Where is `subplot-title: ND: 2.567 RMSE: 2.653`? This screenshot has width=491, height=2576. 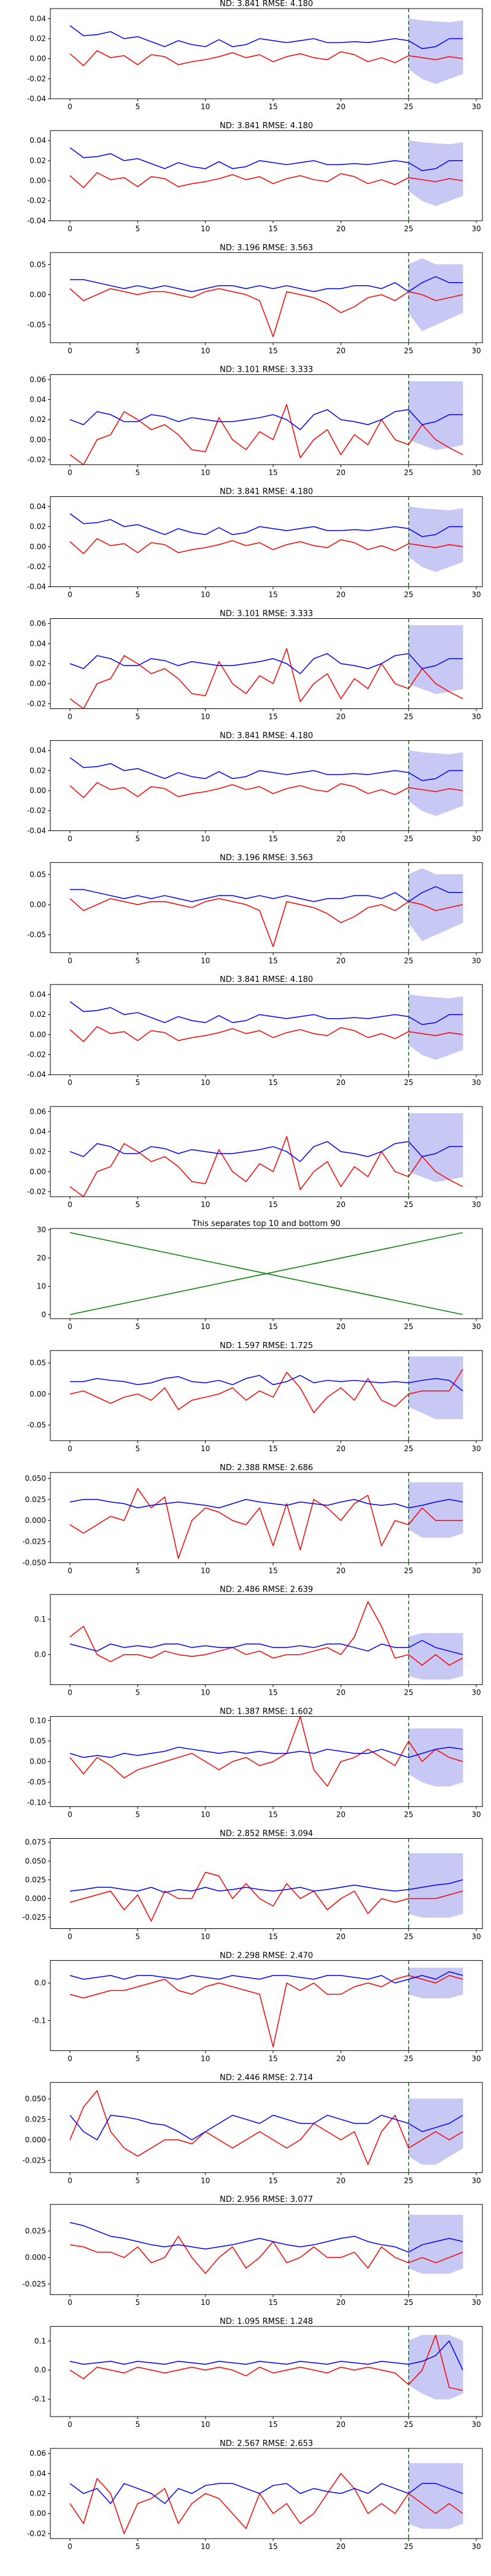
subplot-title: ND: 2.567 RMSE: 2.653 is located at coordinates (267, 2443).